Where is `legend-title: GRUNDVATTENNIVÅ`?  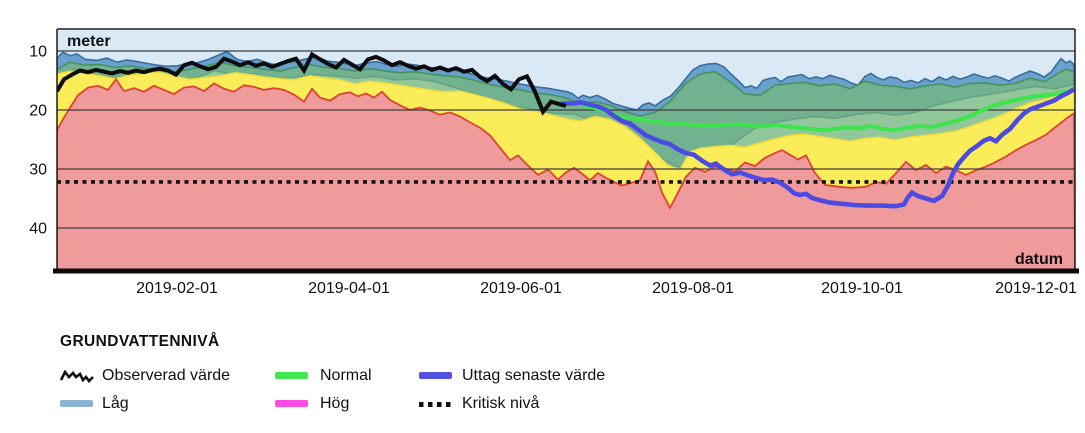 legend-title: GRUNDVATTENNIVÅ is located at coordinates (140, 341).